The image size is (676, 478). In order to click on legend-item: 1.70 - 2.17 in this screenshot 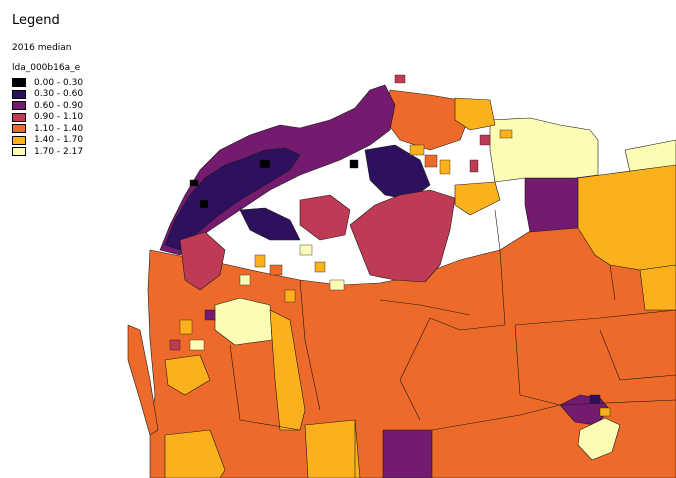, I will do `click(77, 152)`.